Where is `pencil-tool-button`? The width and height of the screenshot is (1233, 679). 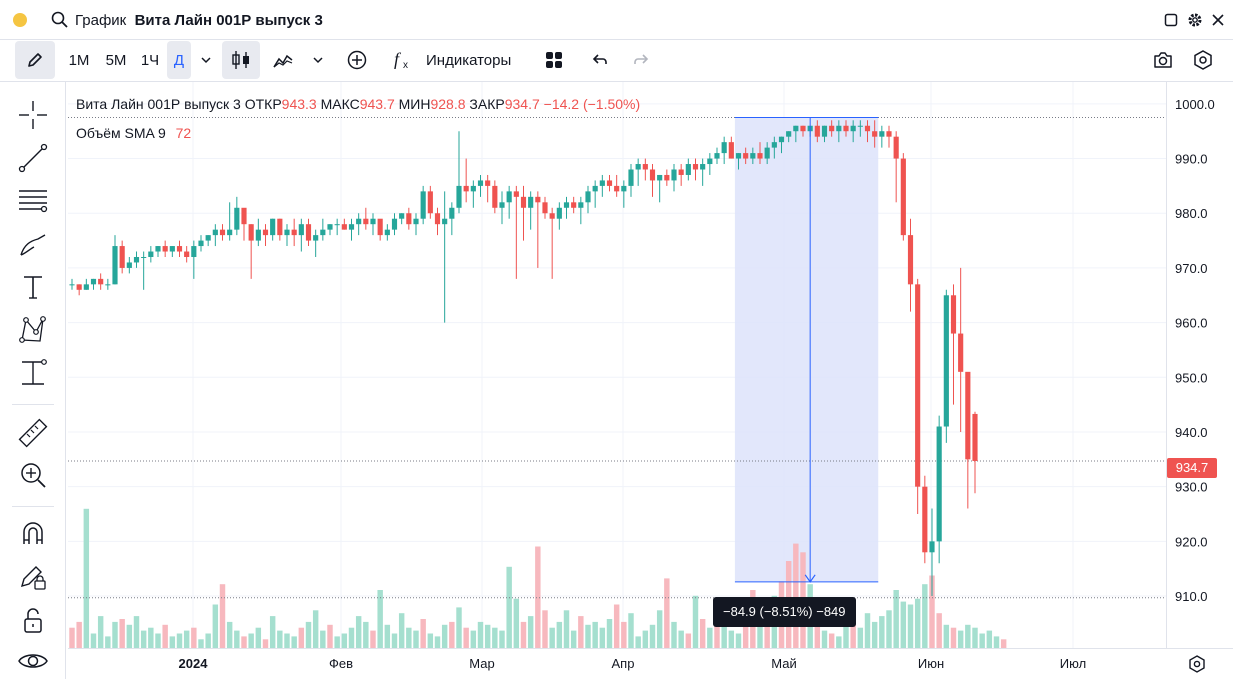
pencil-tool-button is located at coordinates (35, 60).